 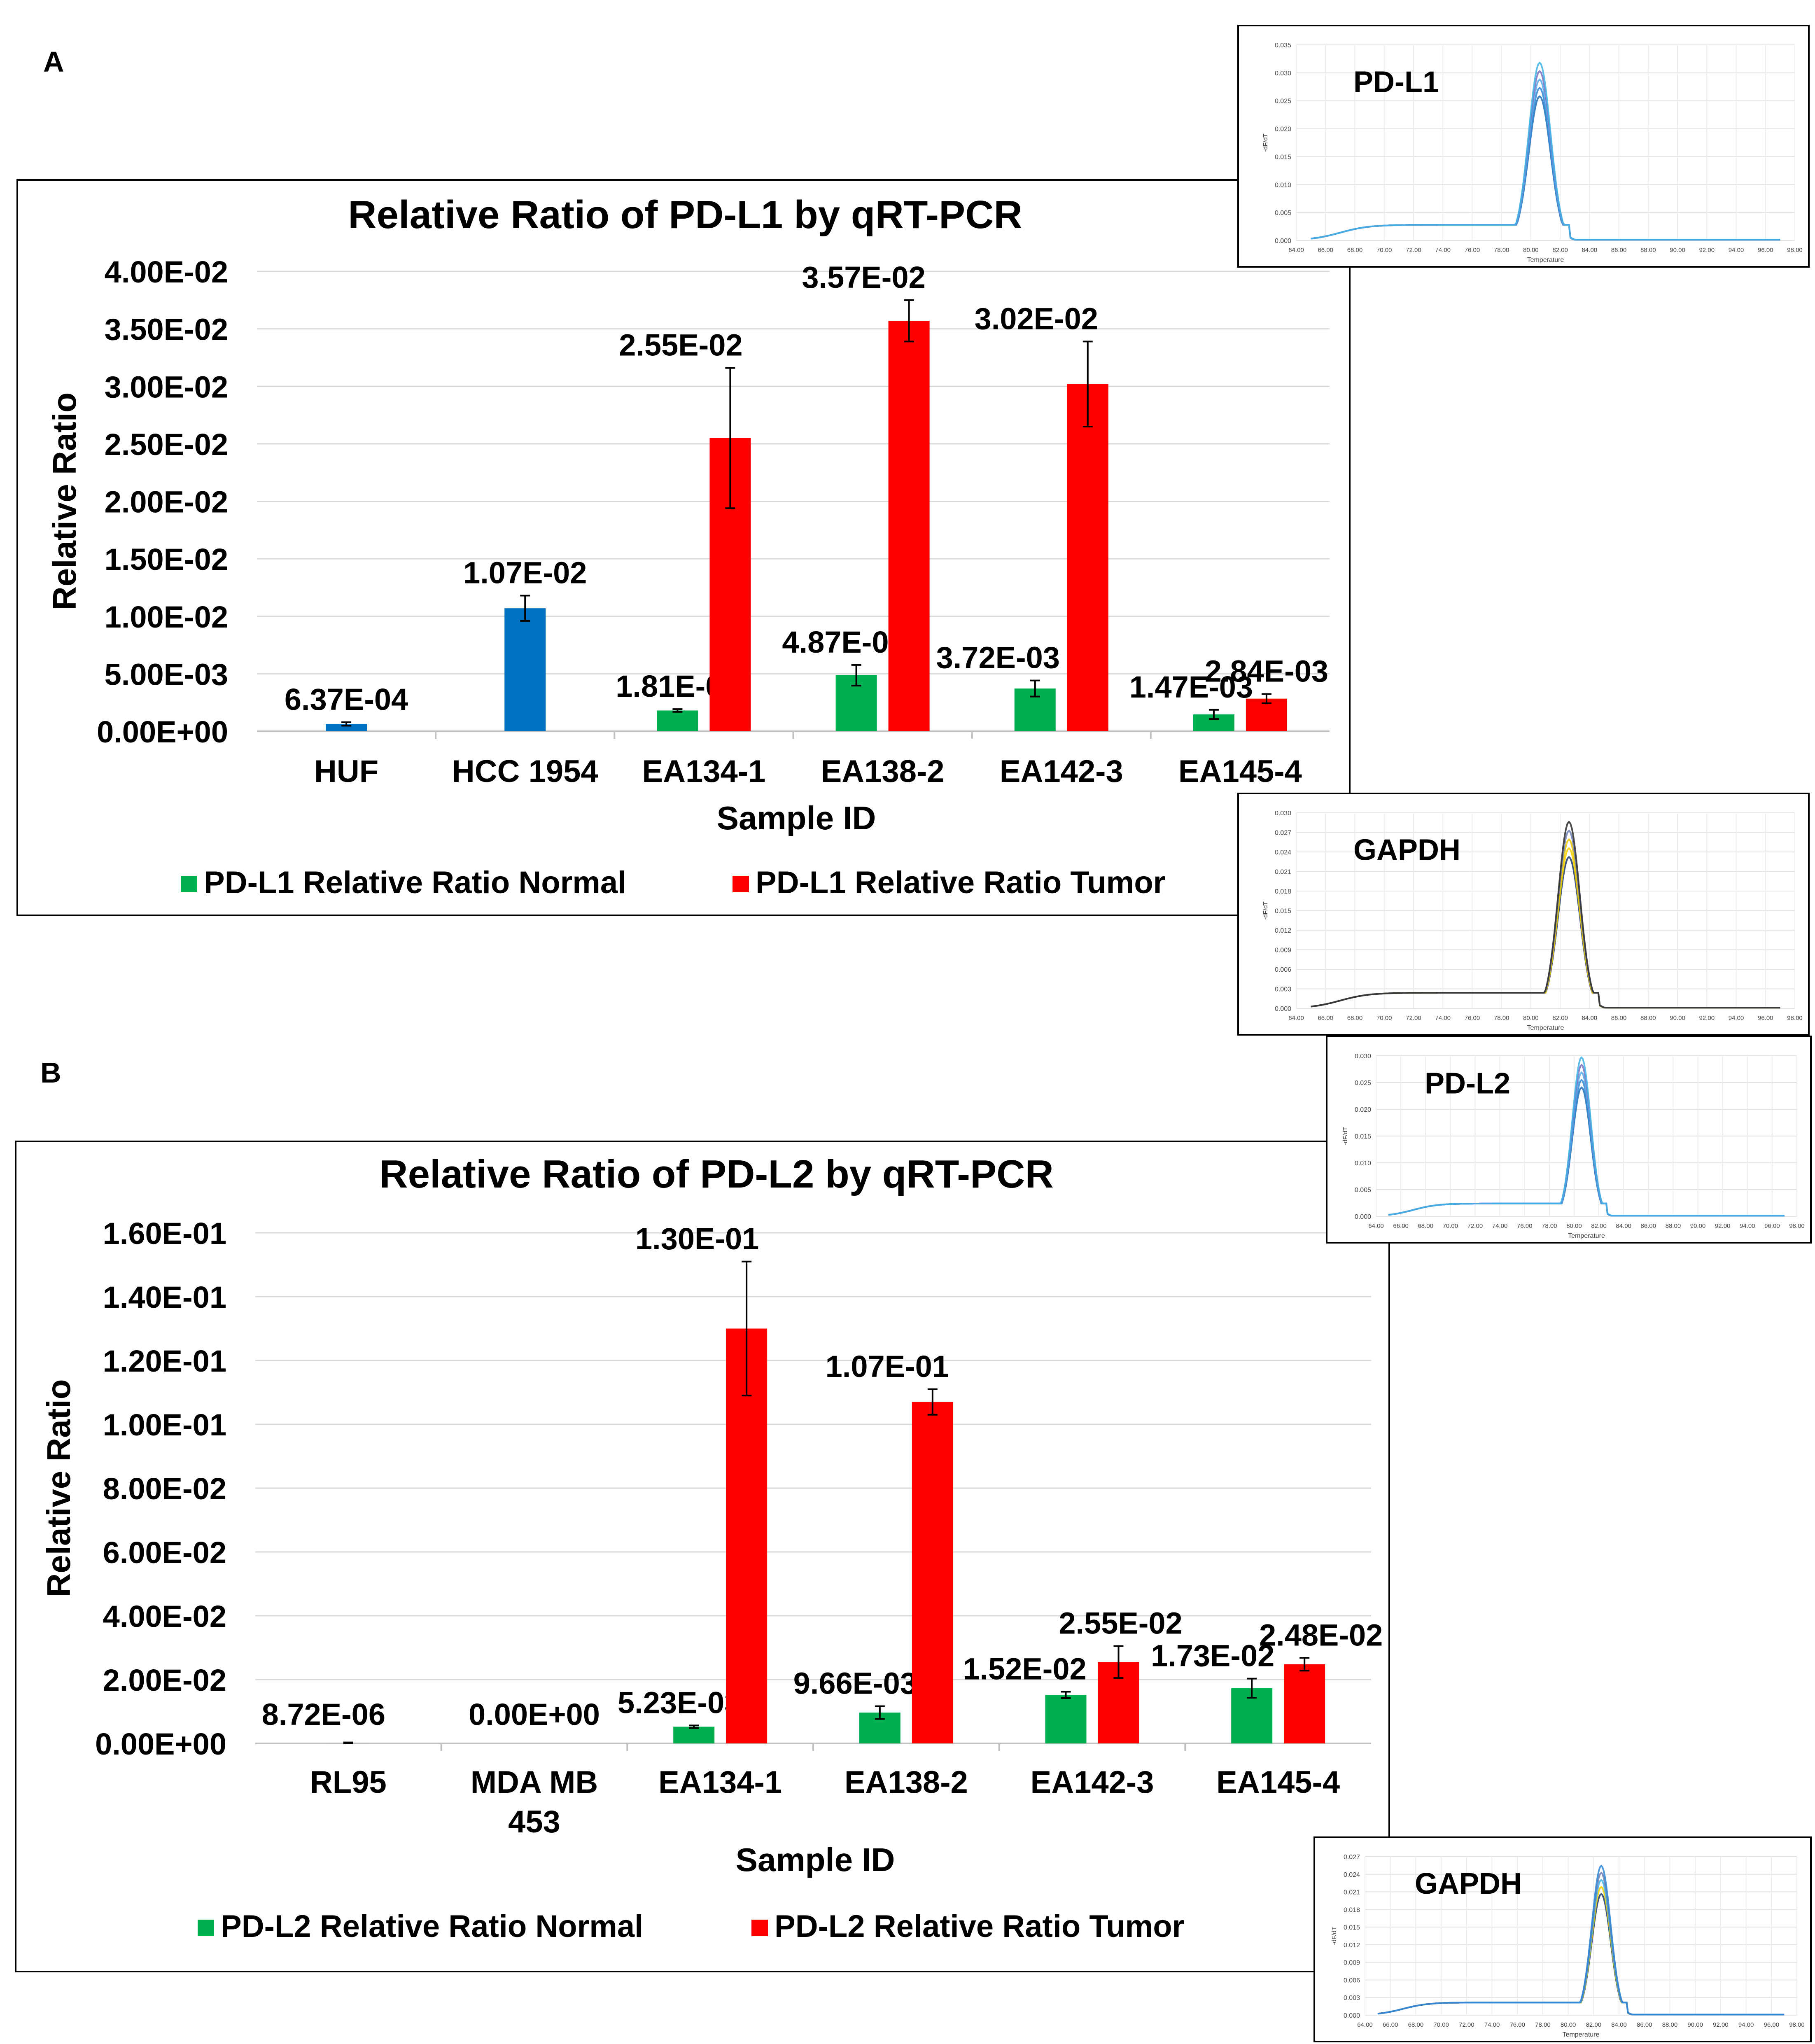 I want to click on pd-l2-inset-xtick-label: 88.00, so click(x=1673, y=1226).